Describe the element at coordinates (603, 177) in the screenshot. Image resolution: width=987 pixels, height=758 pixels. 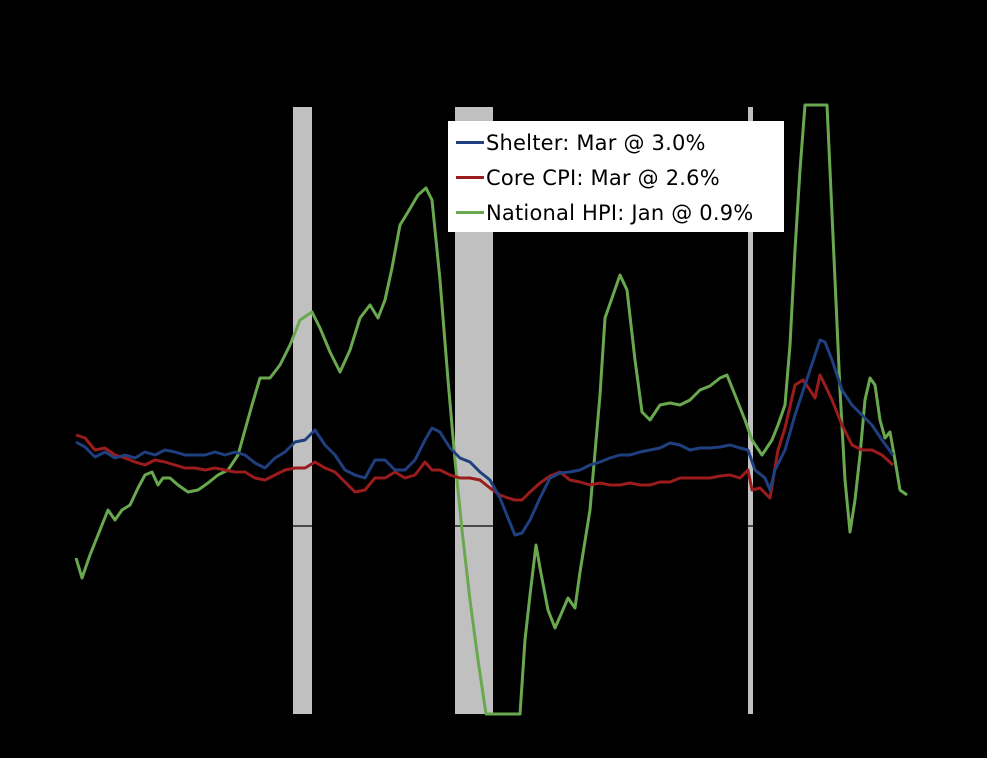
I see `legend-label: Core CPI: Mar @ 2.6%` at that location.